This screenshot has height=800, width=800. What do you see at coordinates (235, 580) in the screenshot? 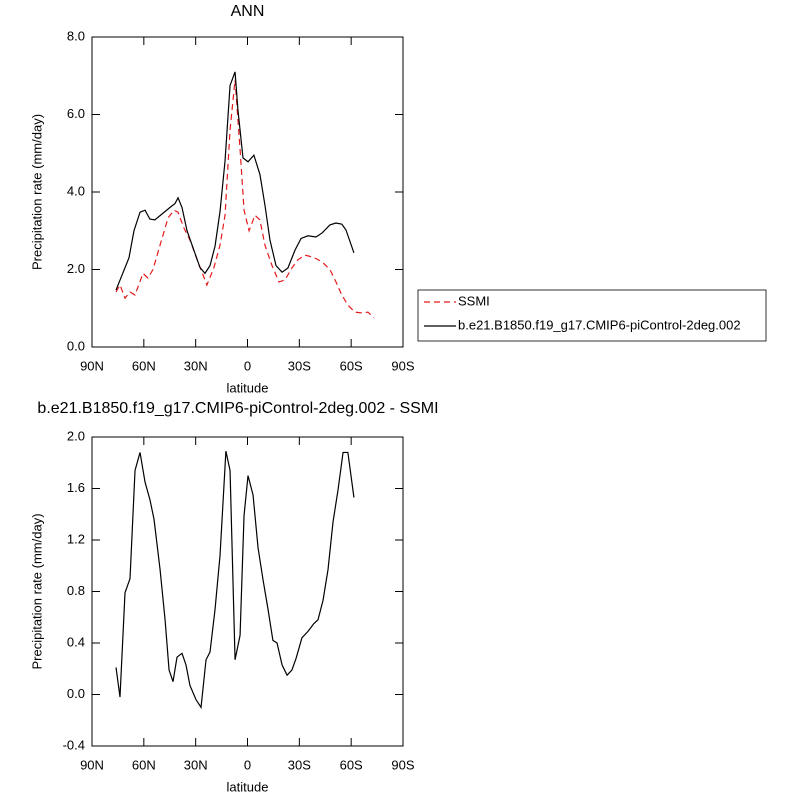
I see `data-line` at bounding box center [235, 580].